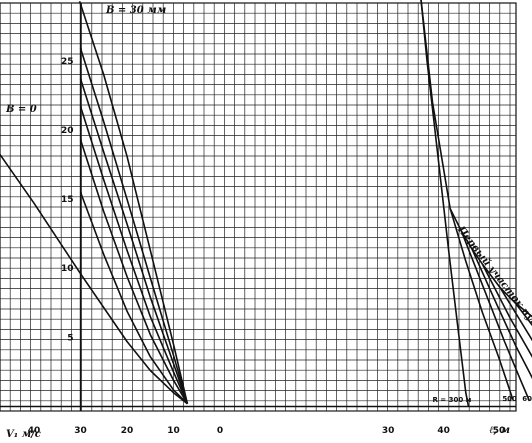 The height and width of the screenshot is (443, 532). What do you see at coordinates (451, 400) in the screenshot?
I see `radius-label: R = 300 м` at bounding box center [451, 400].